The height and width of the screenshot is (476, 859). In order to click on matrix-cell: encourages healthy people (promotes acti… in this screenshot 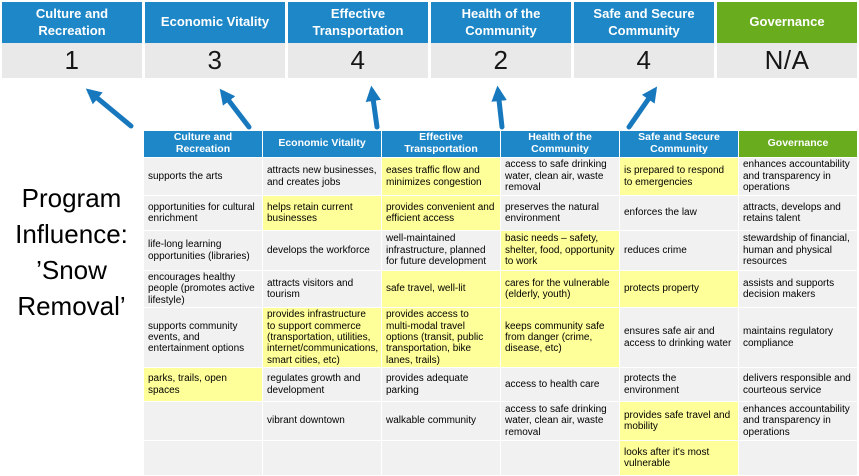, I will do `click(203, 289)`.